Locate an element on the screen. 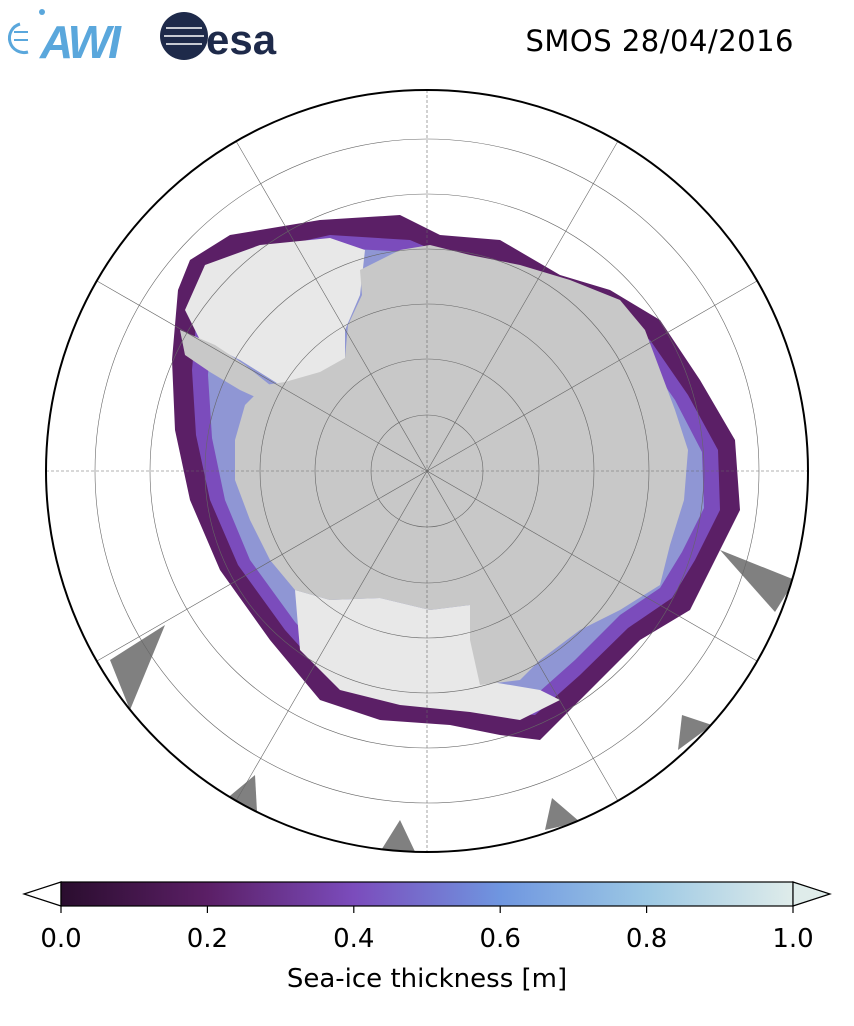  colorbar-tick-label: 0.6 is located at coordinates (500, 939).